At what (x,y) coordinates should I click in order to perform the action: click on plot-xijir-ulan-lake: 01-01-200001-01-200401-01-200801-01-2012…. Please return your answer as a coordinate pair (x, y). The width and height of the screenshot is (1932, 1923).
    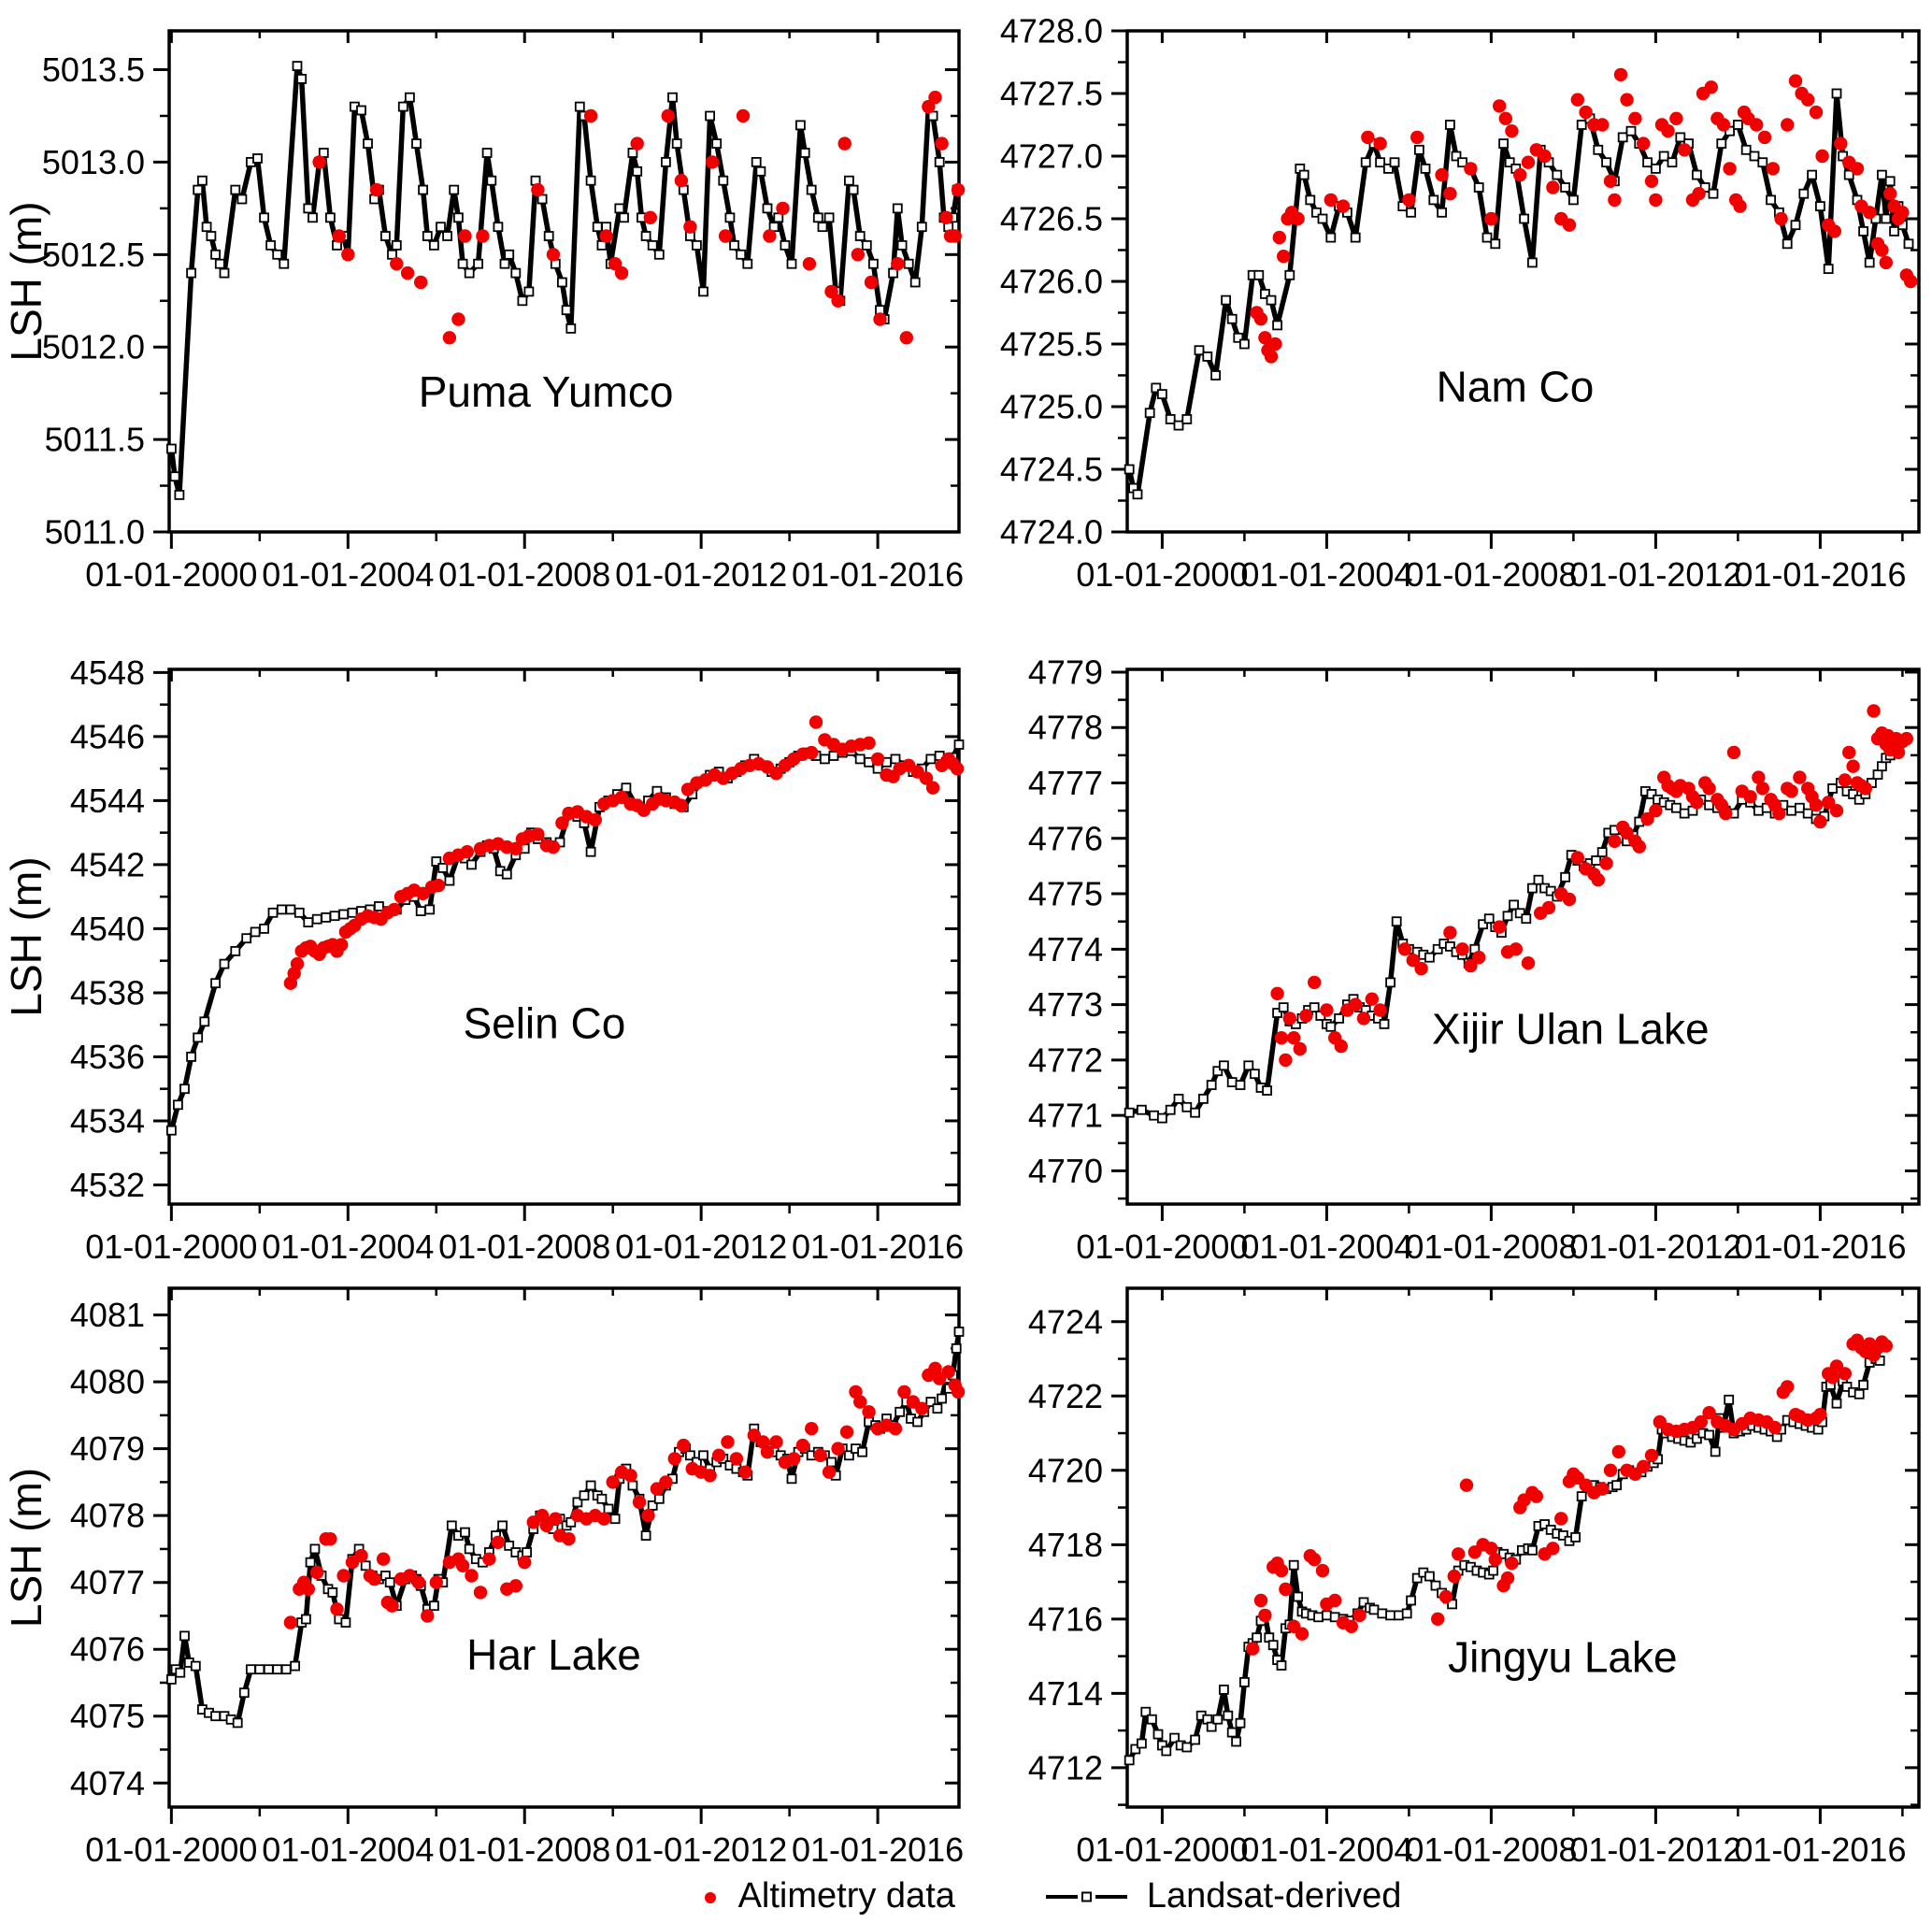
    Looking at the image, I should click on (1474, 959).